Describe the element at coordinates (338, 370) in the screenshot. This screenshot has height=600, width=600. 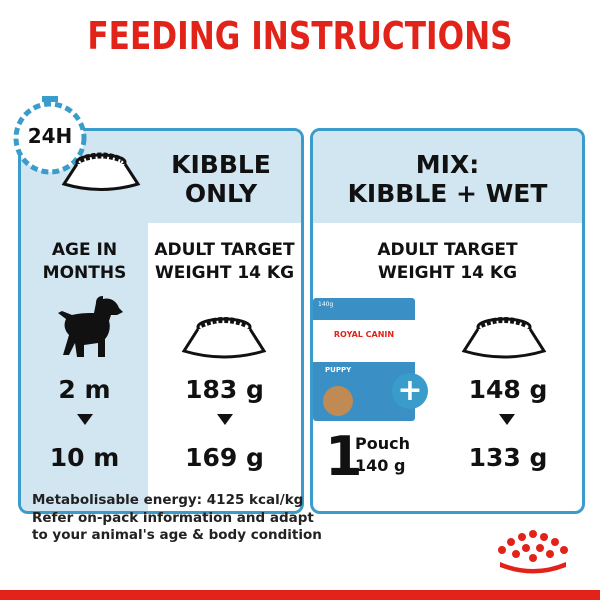
I see `pouch-product: PUPPY` at that location.